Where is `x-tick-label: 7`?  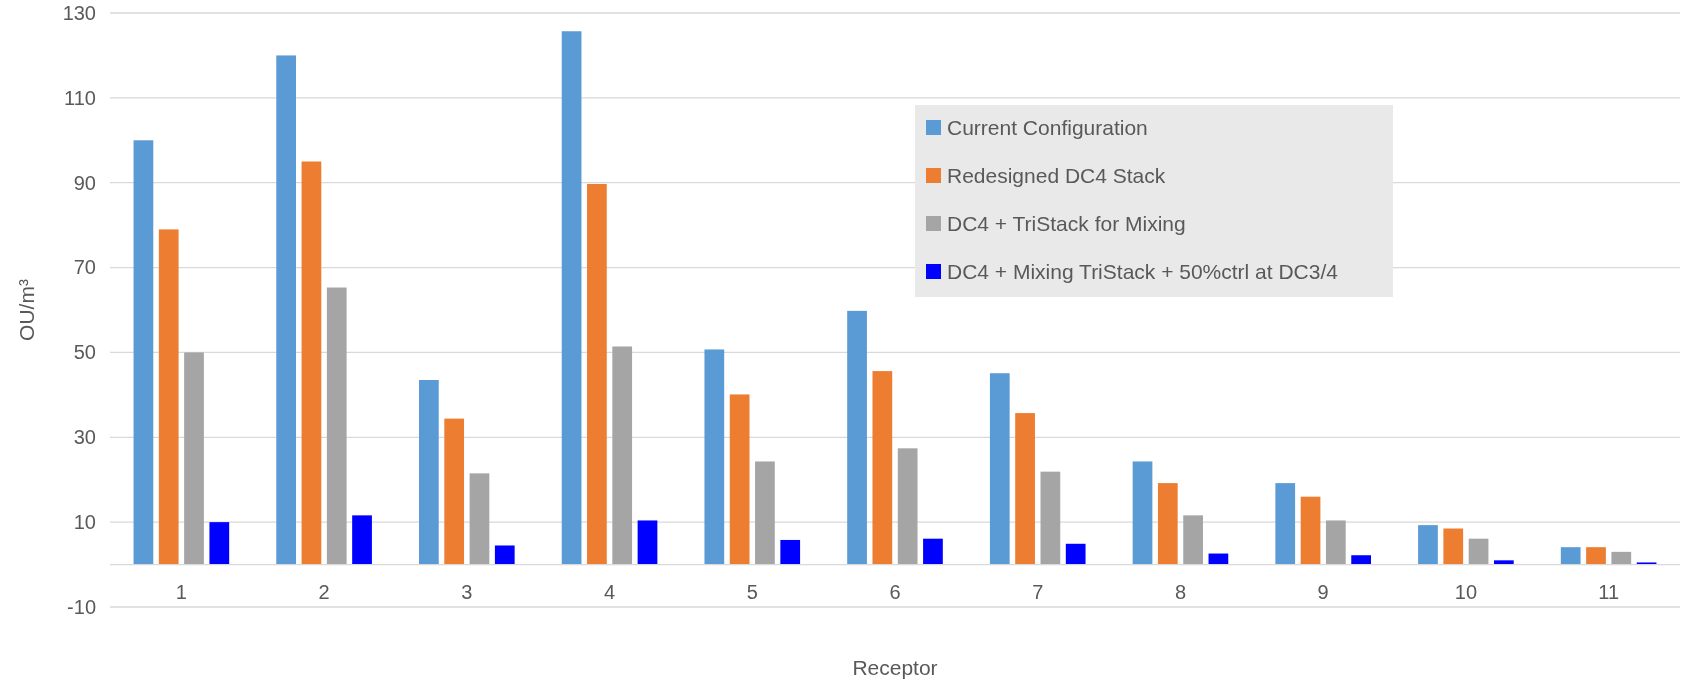 x-tick-label: 7 is located at coordinates (1038, 592).